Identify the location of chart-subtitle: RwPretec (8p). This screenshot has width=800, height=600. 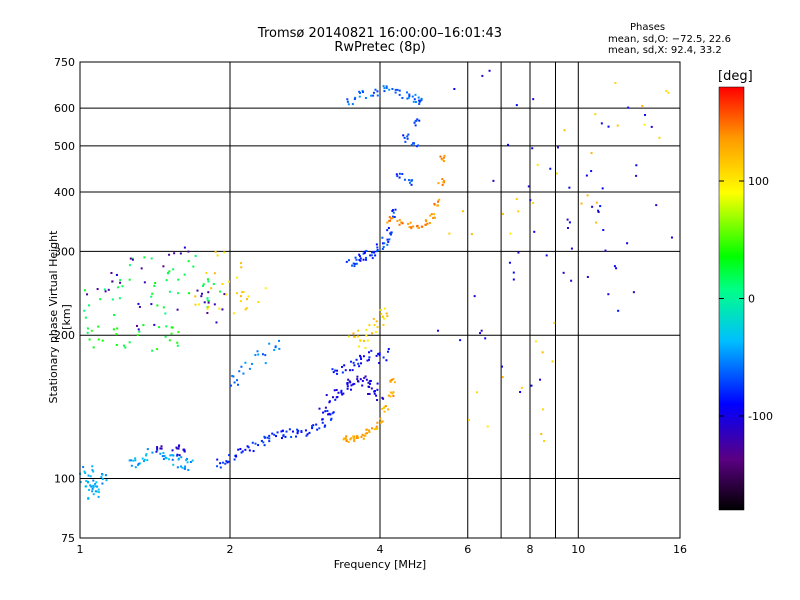
(380, 47).